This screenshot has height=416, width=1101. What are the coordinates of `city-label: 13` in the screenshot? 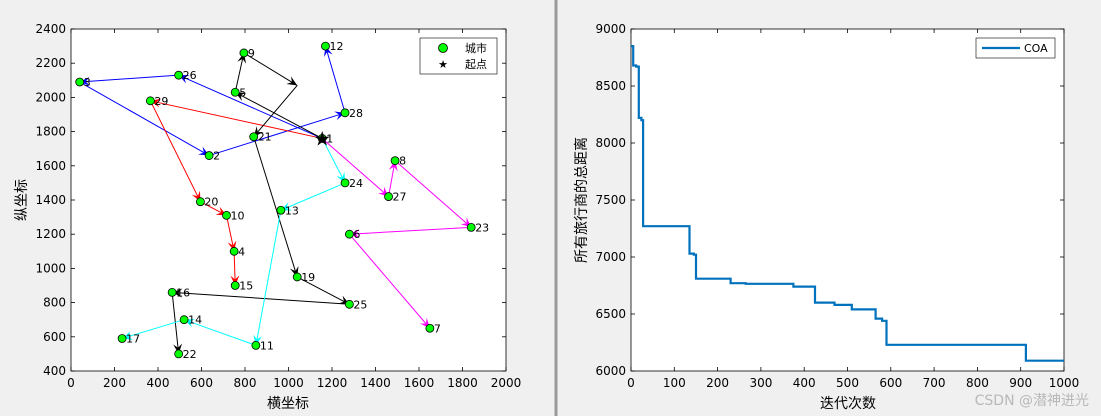 It's located at (292, 210).